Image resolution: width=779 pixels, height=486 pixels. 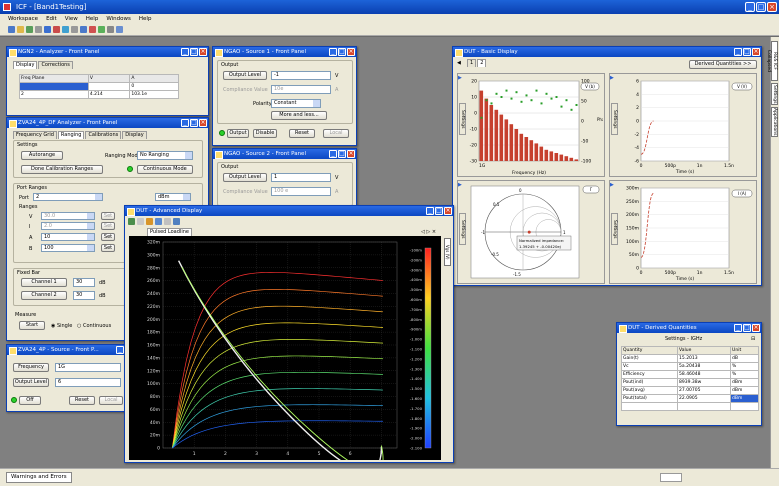 I want to click on settings-icon, so click(x=83, y=29).